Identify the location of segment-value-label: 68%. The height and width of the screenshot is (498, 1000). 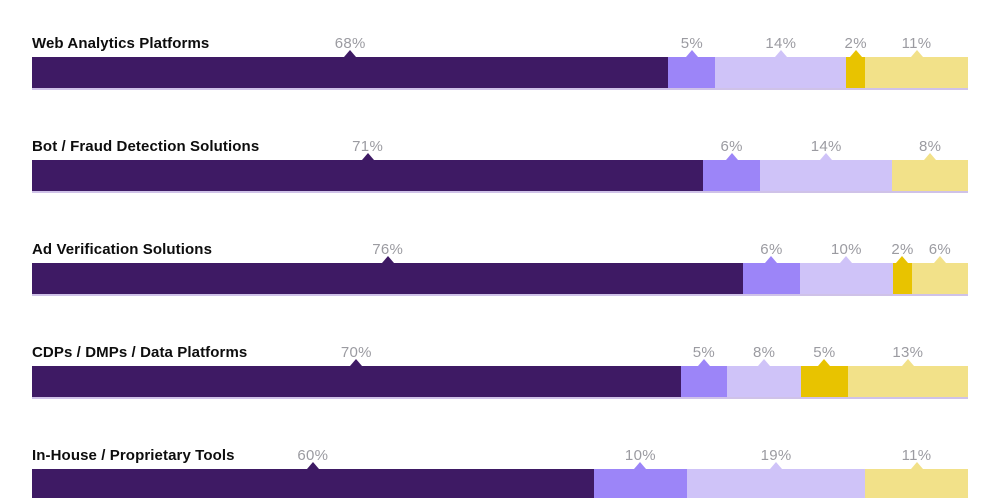
(350, 43).